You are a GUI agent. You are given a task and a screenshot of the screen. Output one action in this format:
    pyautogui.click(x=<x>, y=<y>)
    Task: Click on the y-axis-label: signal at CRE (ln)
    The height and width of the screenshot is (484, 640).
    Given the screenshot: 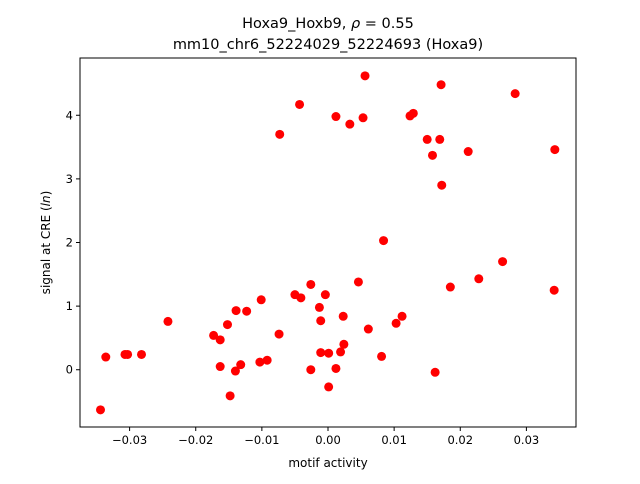 What is the action you would take?
    pyautogui.click(x=46, y=243)
    